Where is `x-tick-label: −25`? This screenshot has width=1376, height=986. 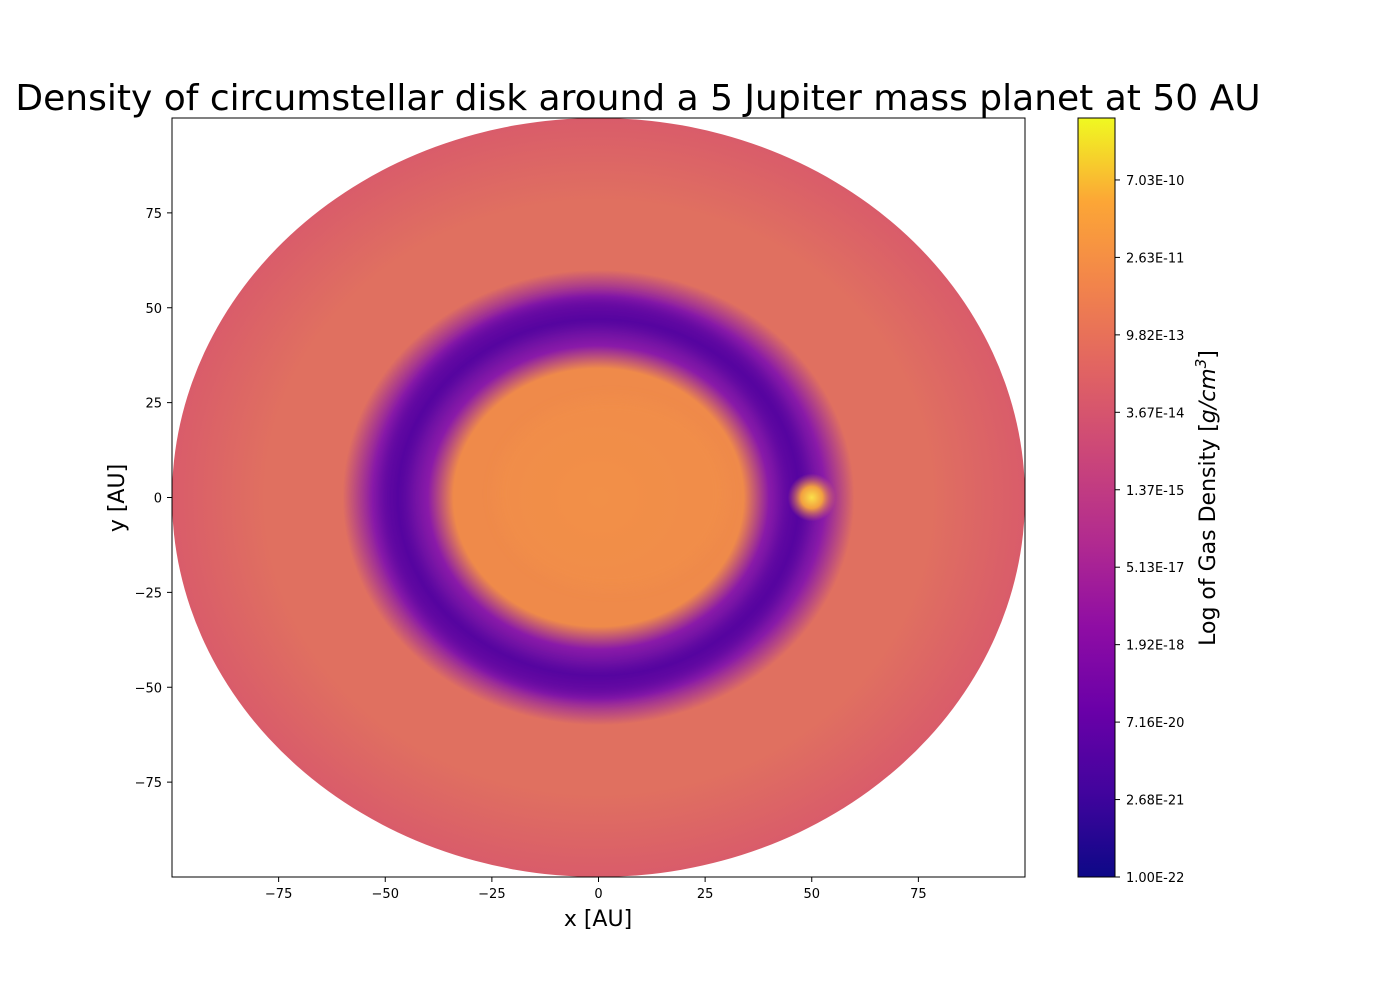
x-tick-label: −25 is located at coordinates (491, 894).